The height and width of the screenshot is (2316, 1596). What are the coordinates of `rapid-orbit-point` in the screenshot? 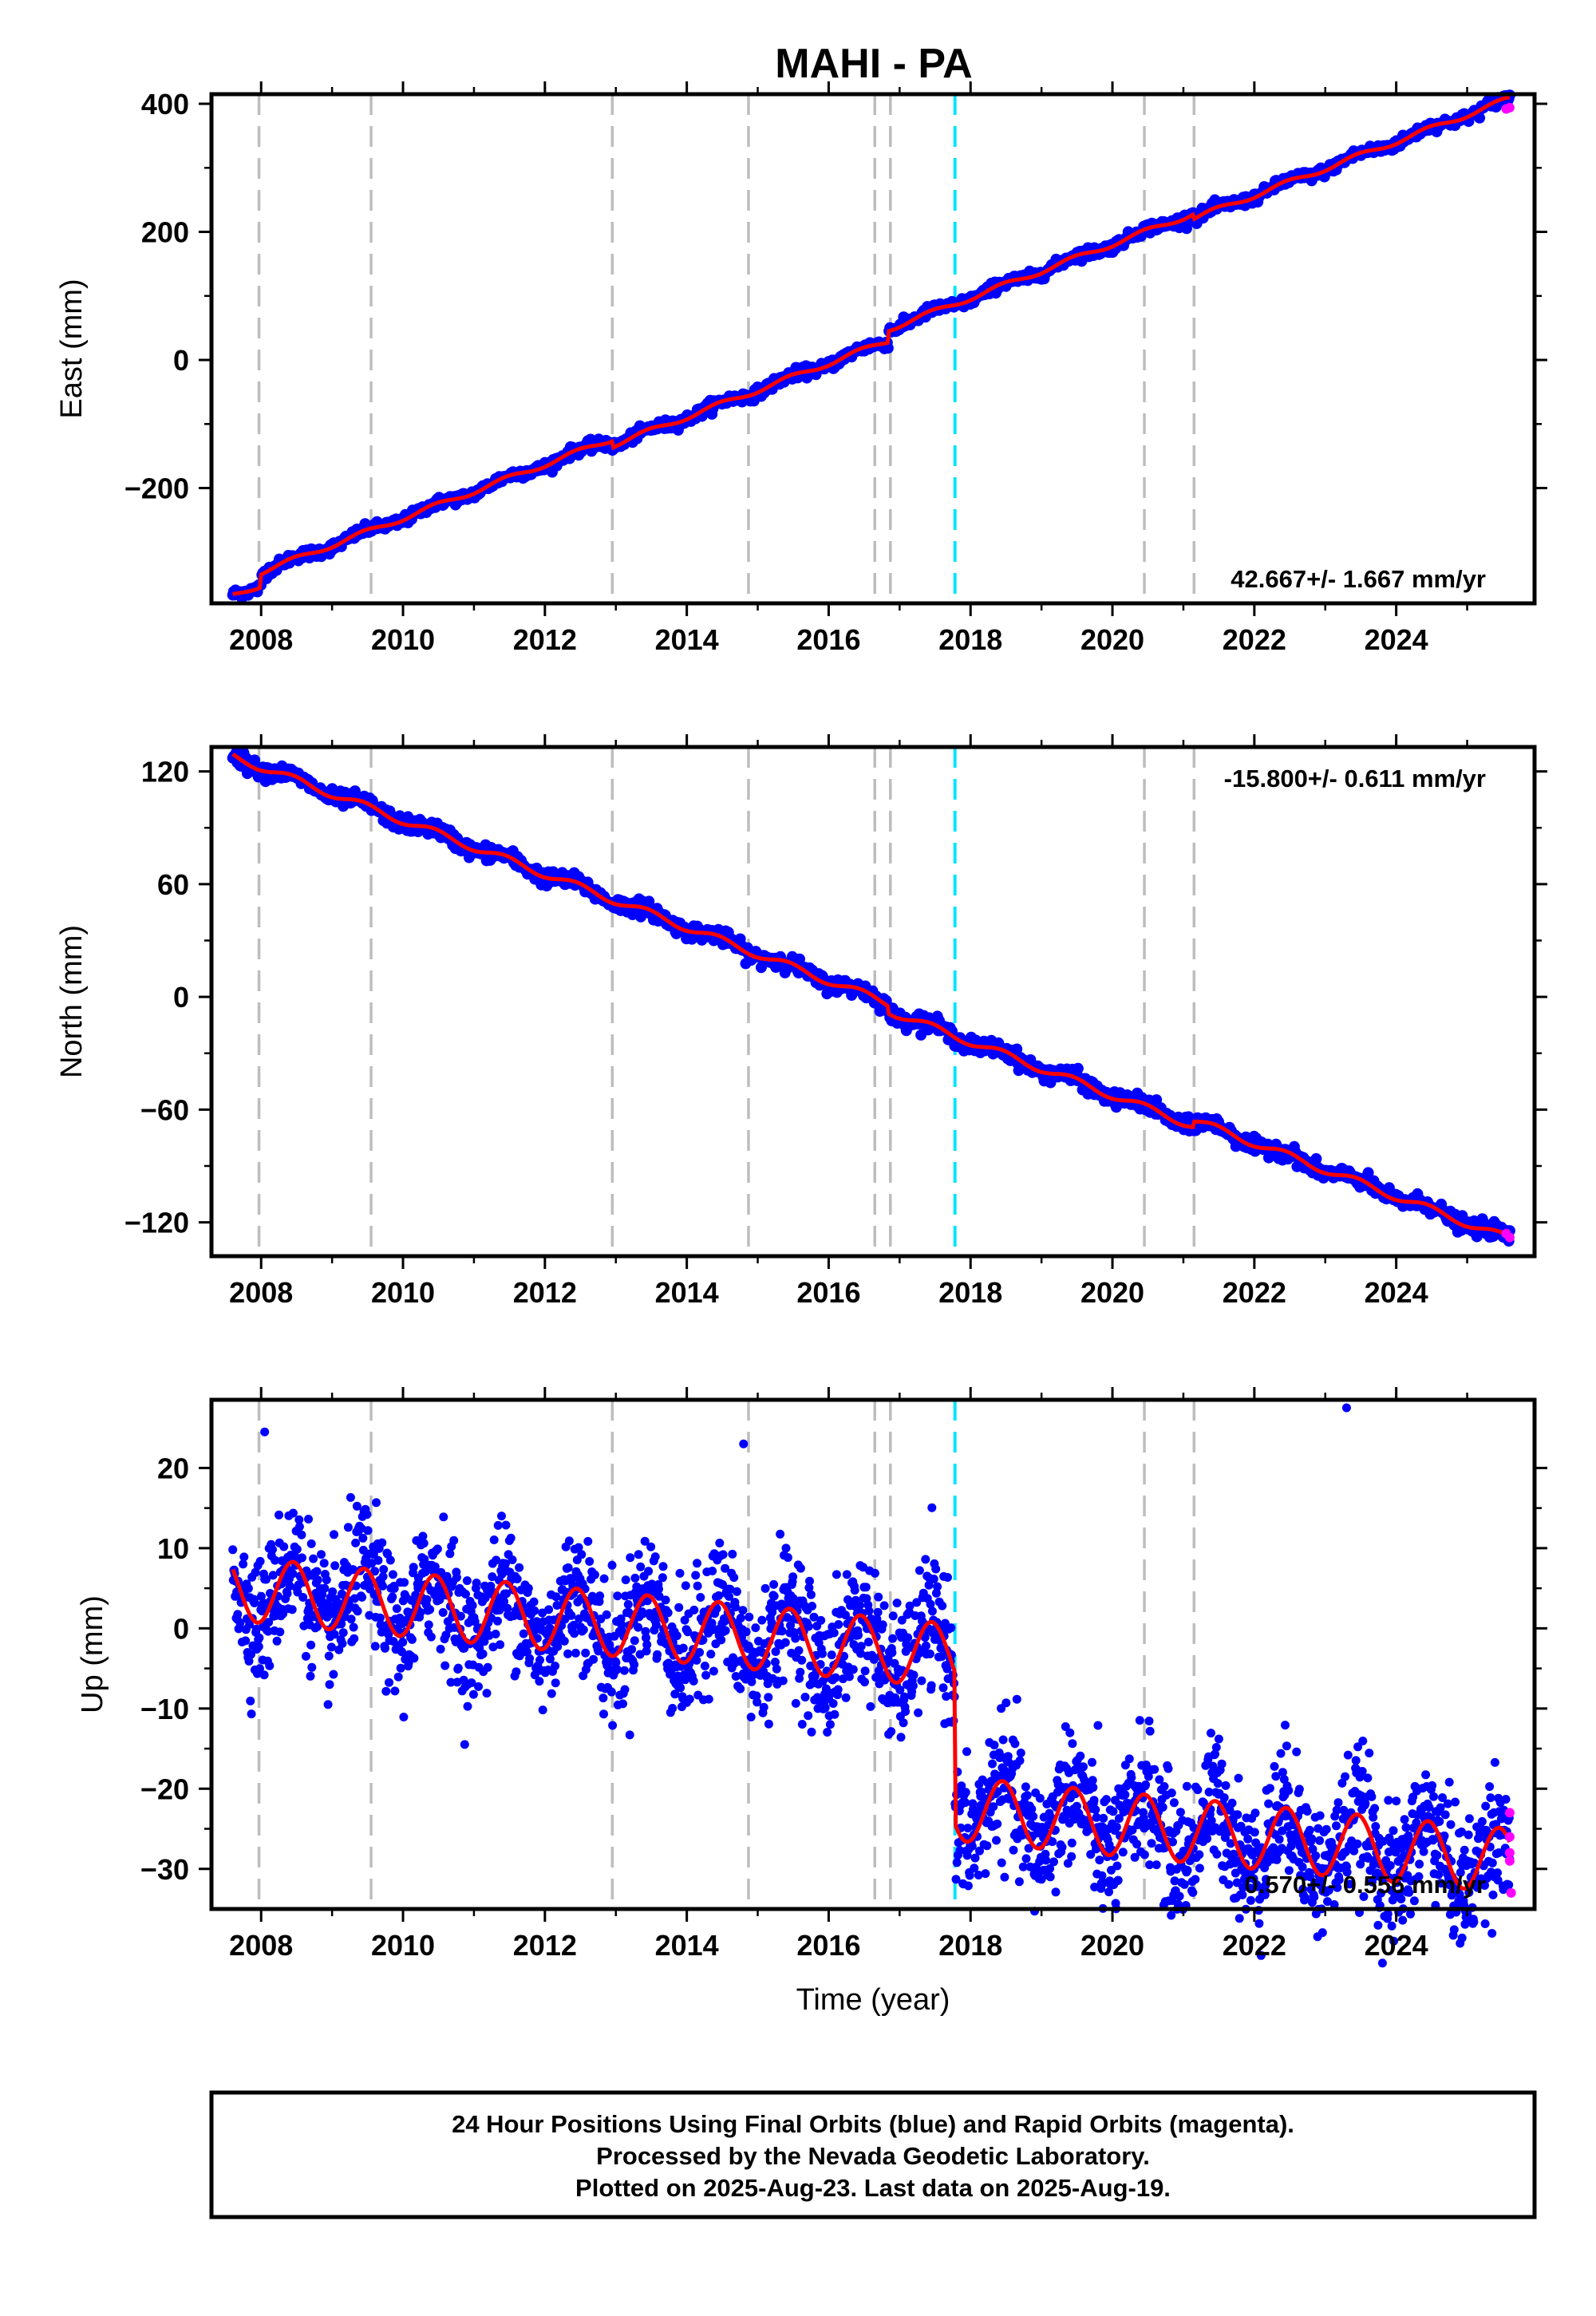 It's located at (1509, 1237).